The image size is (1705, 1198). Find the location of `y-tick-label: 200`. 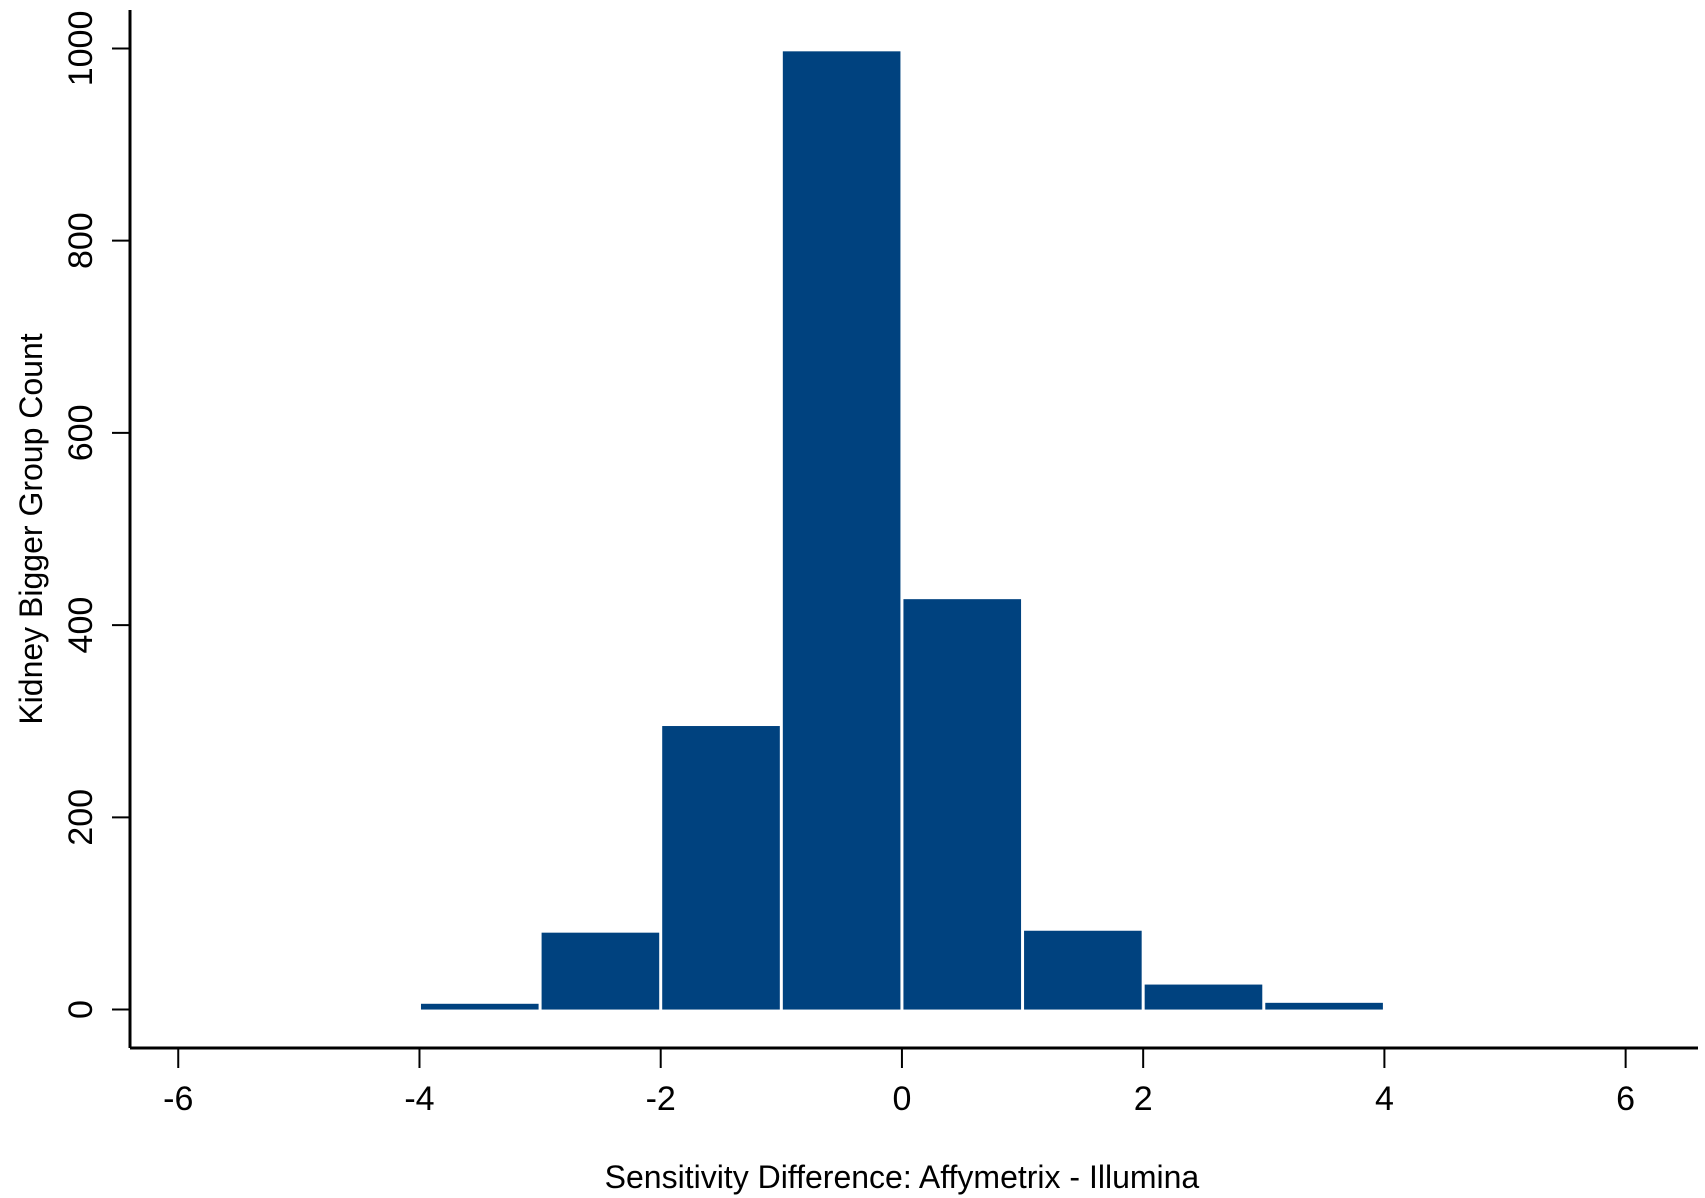

y-tick-label: 200 is located at coordinates (81, 817).